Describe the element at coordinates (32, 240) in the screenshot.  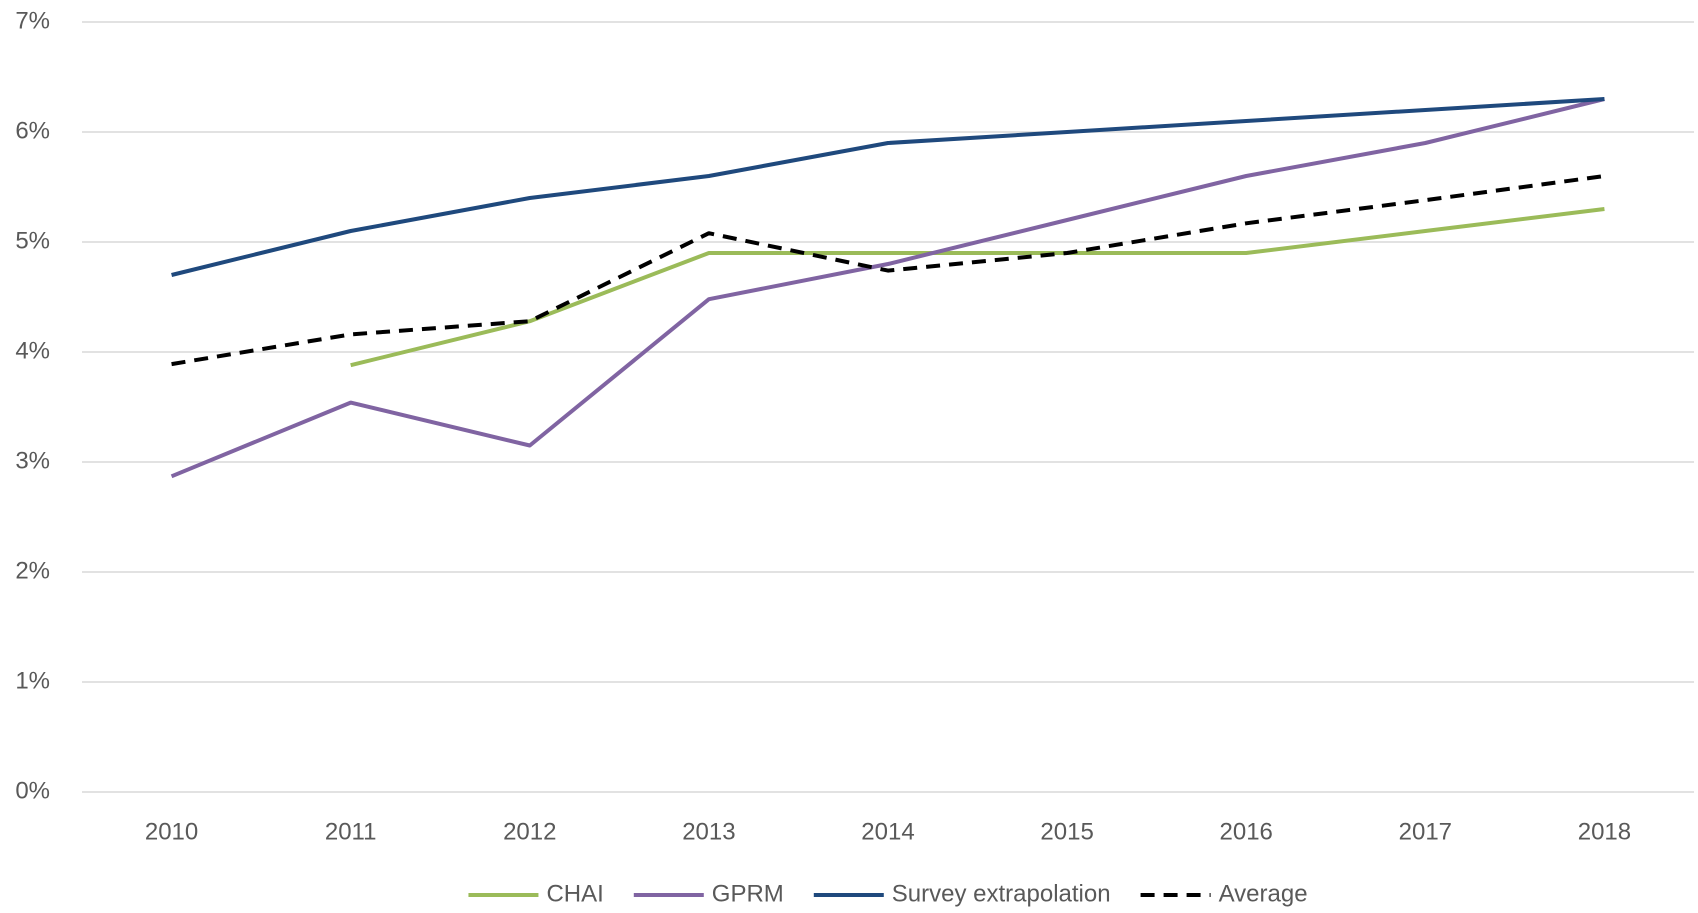
I see `y-tick-label: 5%` at that location.